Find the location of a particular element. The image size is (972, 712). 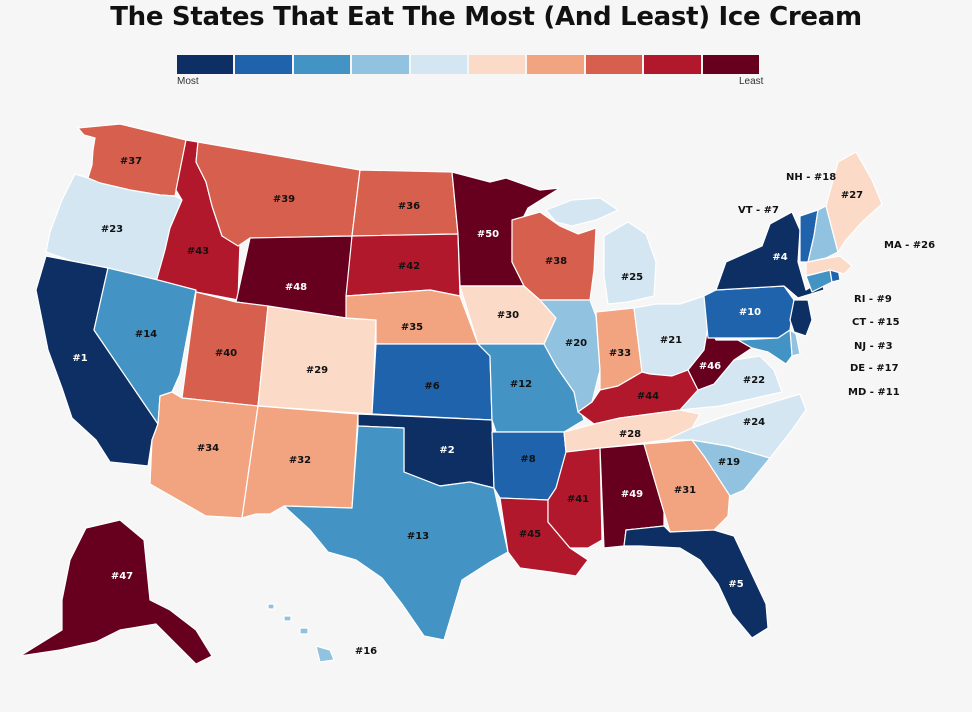

state-ma is located at coordinates (829, 266).